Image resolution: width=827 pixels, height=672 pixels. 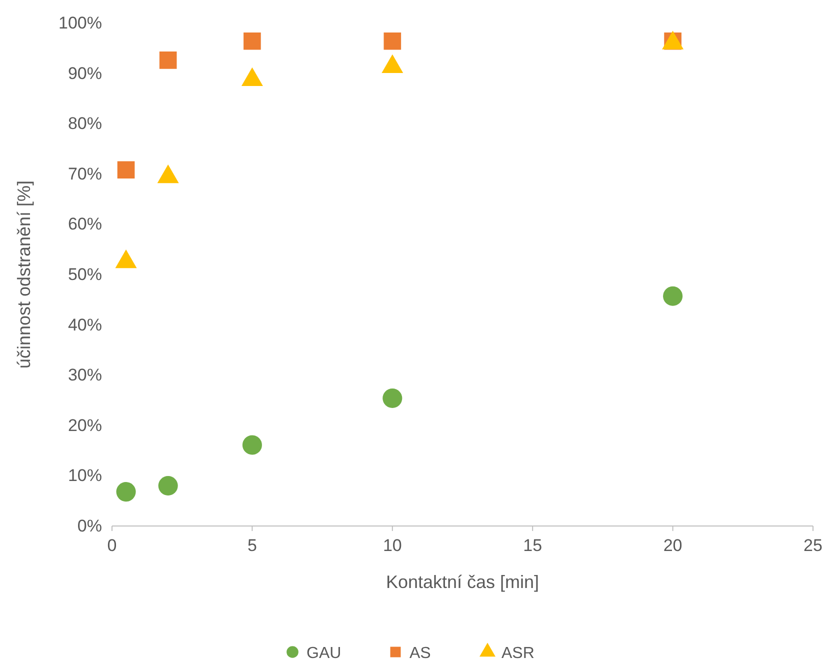 What do you see at coordinates (85, 476) in the screenshot?
I see `y-tick-label: 10%` at bounding box center [85, 476].